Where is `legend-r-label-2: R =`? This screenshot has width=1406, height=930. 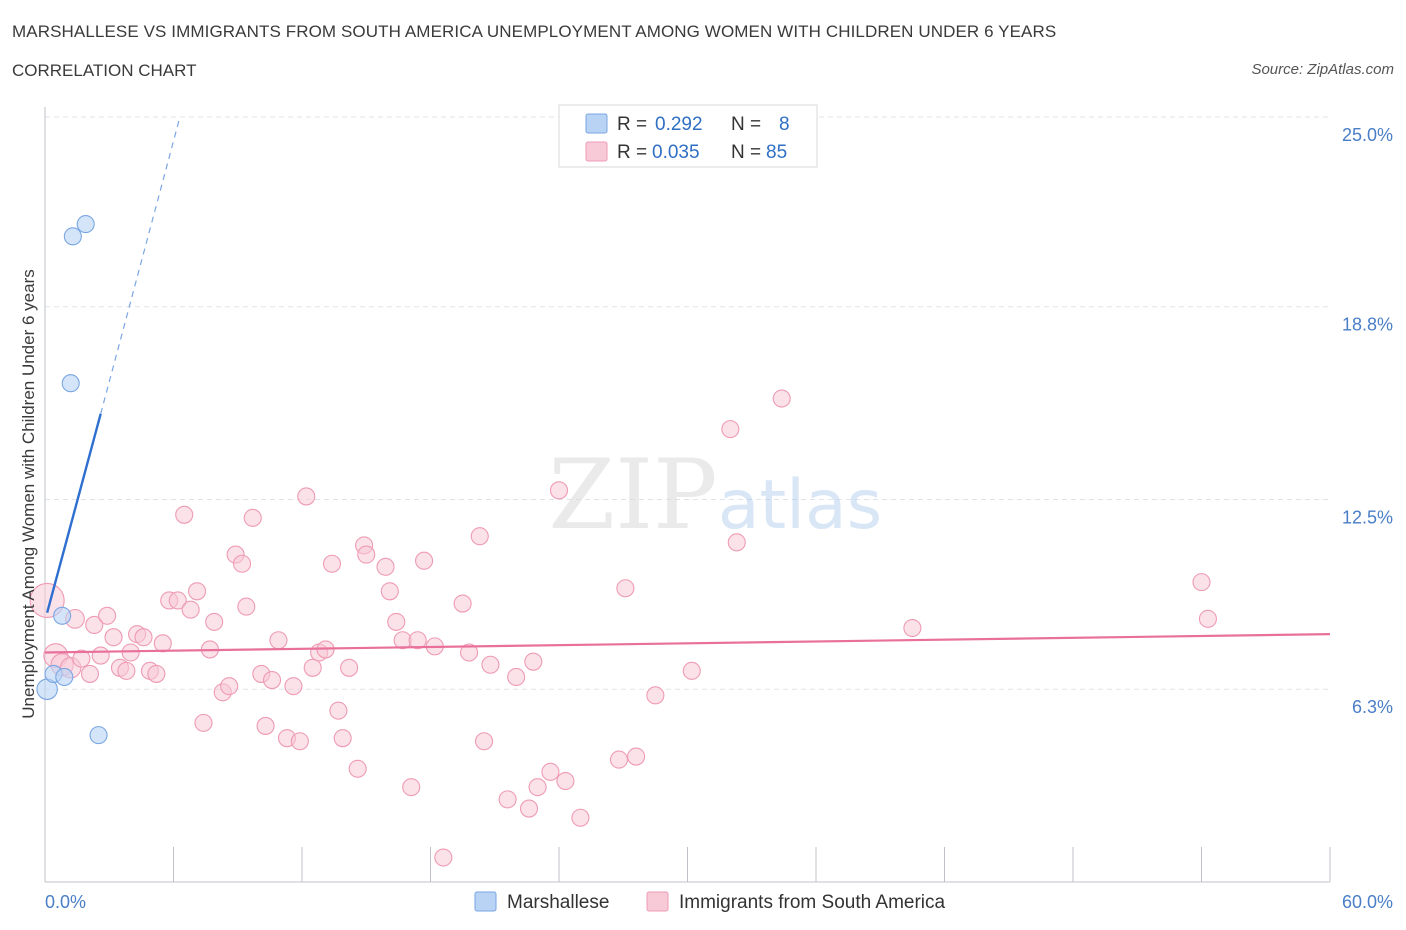
legend-r-label-2: R = is located at coordinates (632, 152).